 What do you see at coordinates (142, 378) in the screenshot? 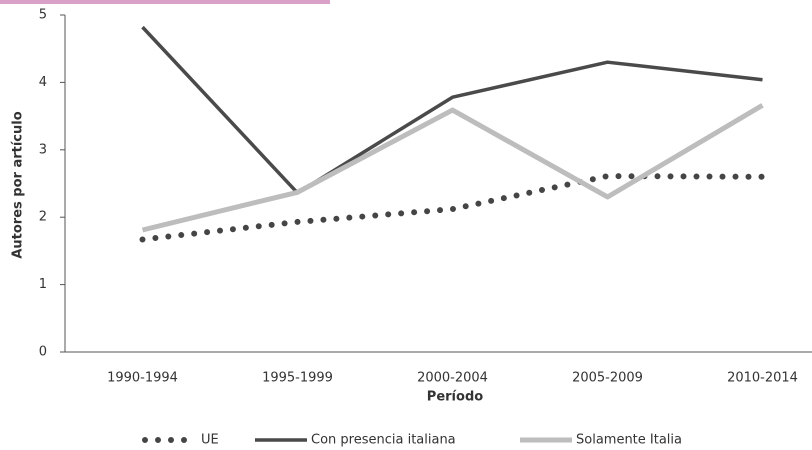
I see `x-tick-label: 1990-1994` at bounding box center [142, 378].